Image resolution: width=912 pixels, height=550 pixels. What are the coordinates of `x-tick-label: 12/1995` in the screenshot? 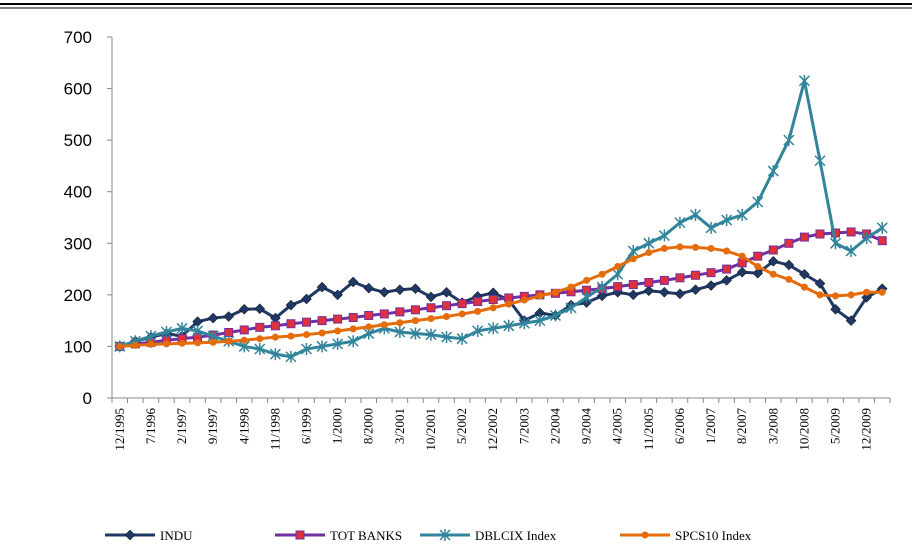 It's located at (119, 429).